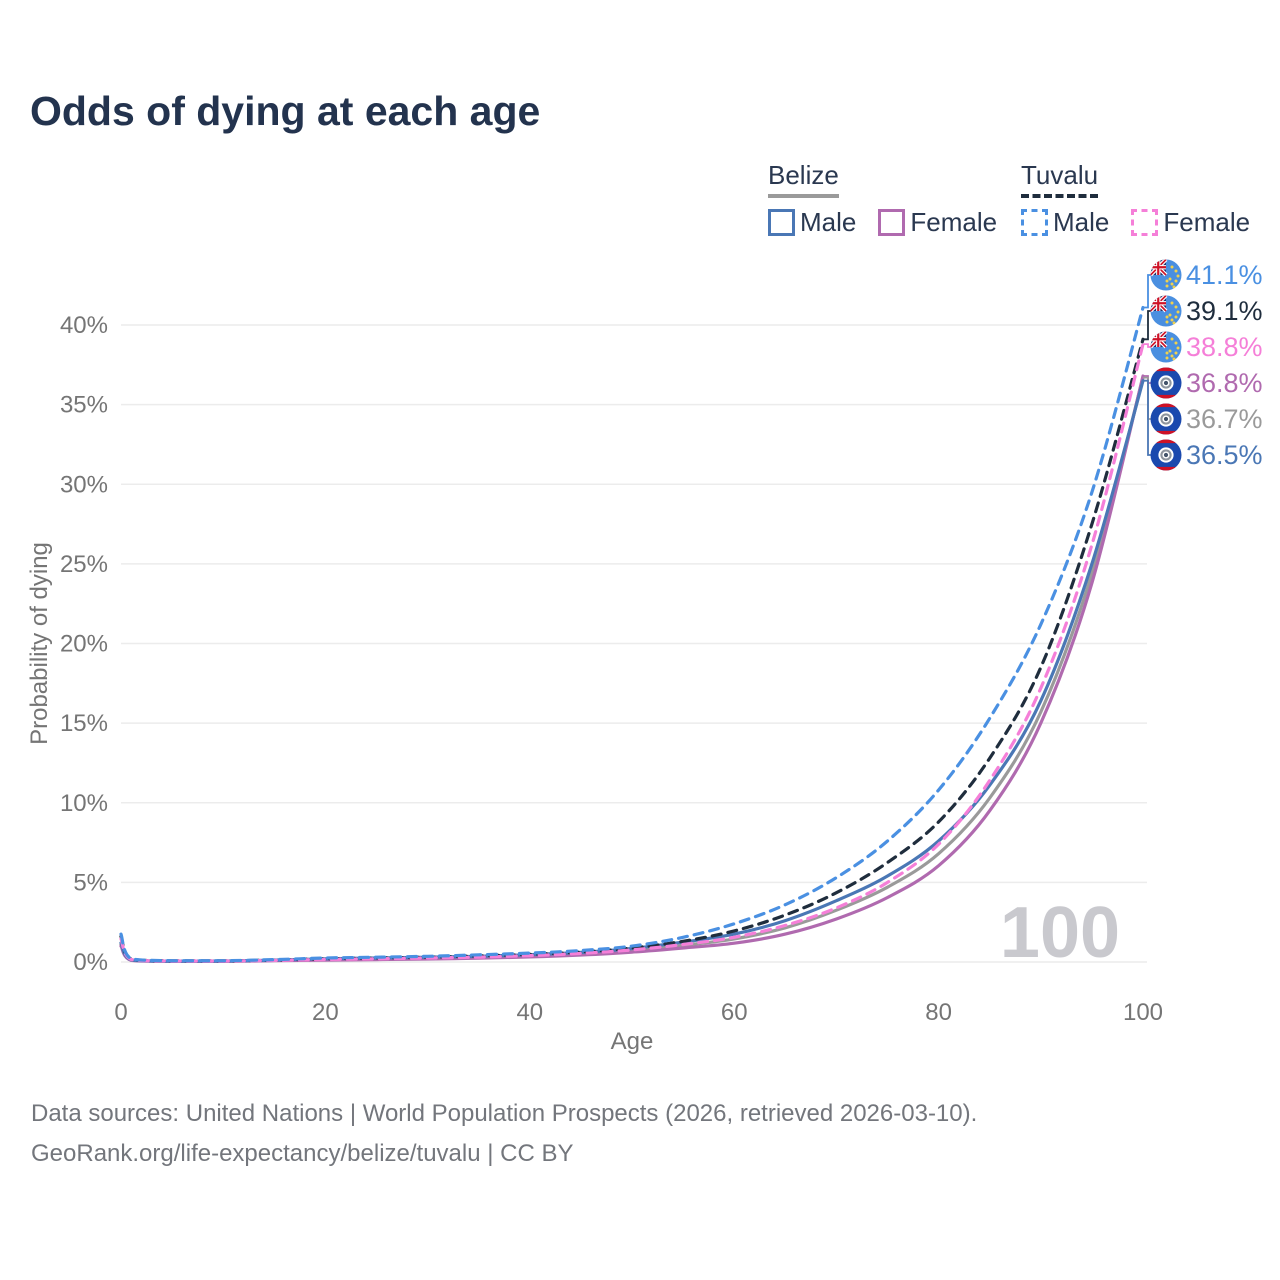 This screenshot has width=1280, height=1280. I want to click on belize-female-swatch, so click(892, 222).